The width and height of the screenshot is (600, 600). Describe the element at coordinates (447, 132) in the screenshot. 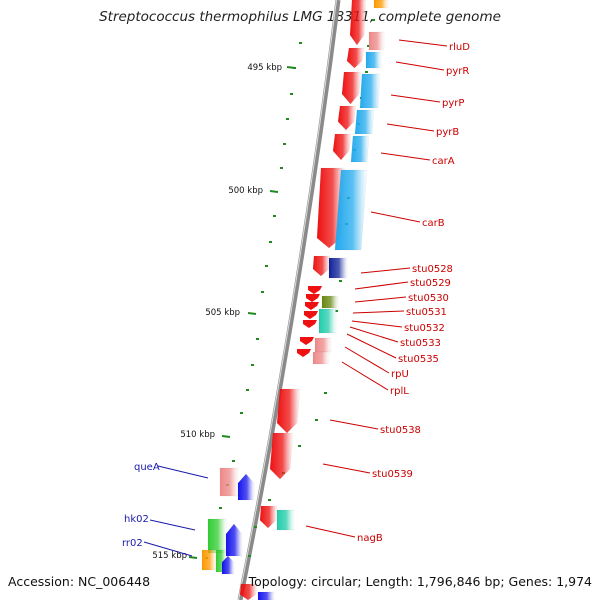

I see `gene-label-pyrB: pyrB` at that location.